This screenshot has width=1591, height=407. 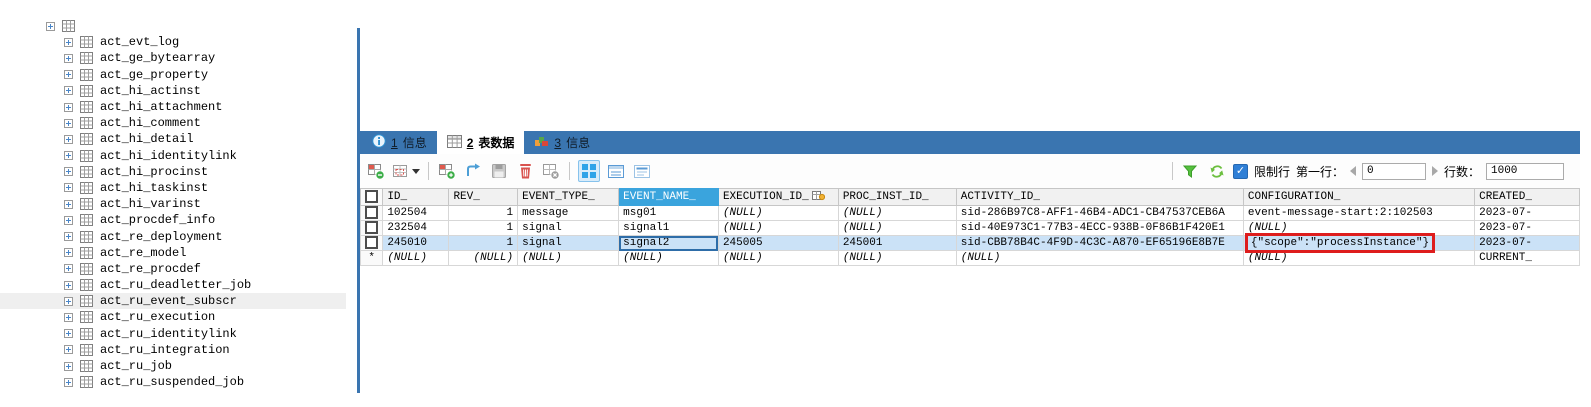 I want to click on sidebar-table-item: act_ge_bytearray, so click(x=173, y=58).